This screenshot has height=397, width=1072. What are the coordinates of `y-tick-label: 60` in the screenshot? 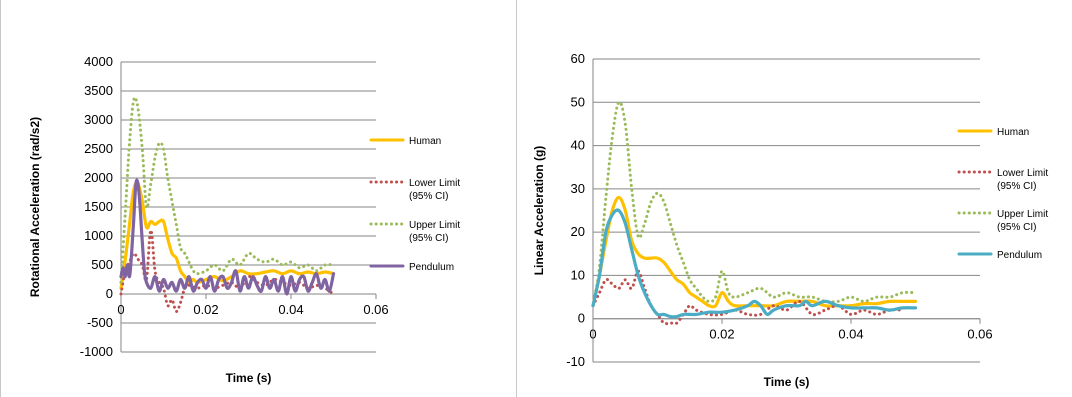 It's located at (578, 58).